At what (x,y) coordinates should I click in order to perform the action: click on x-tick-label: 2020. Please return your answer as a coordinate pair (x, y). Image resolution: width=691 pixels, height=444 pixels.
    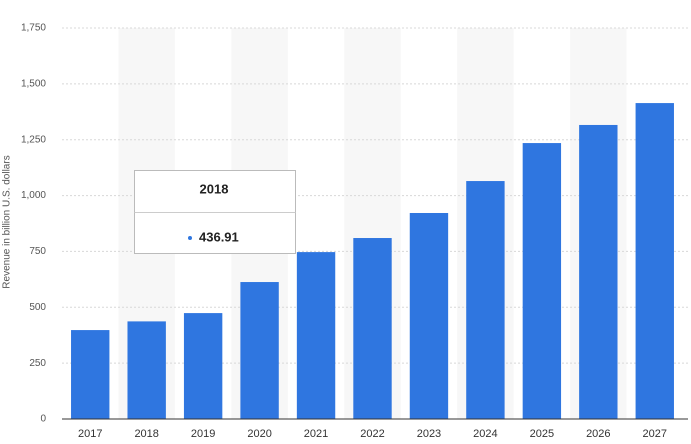
    Looking at the image, I should click on (259, 434).